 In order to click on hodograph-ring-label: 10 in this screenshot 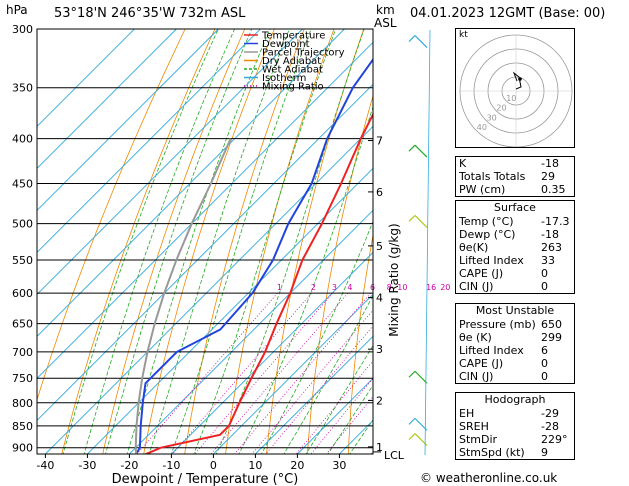, I will do `click(511, 98)`.